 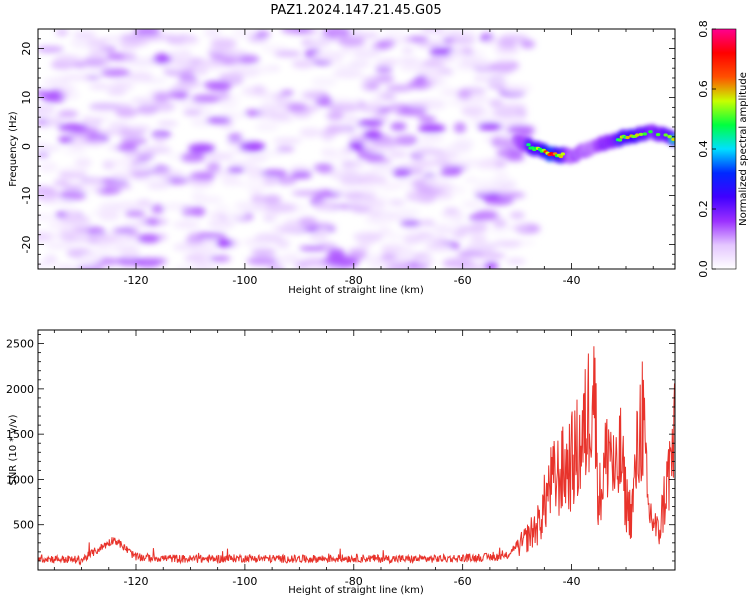 What do you see at coordinates (703, 269) in the screenshot?
I see `colorbar-tick-label: 0.0` at bounding box center [703, 269].